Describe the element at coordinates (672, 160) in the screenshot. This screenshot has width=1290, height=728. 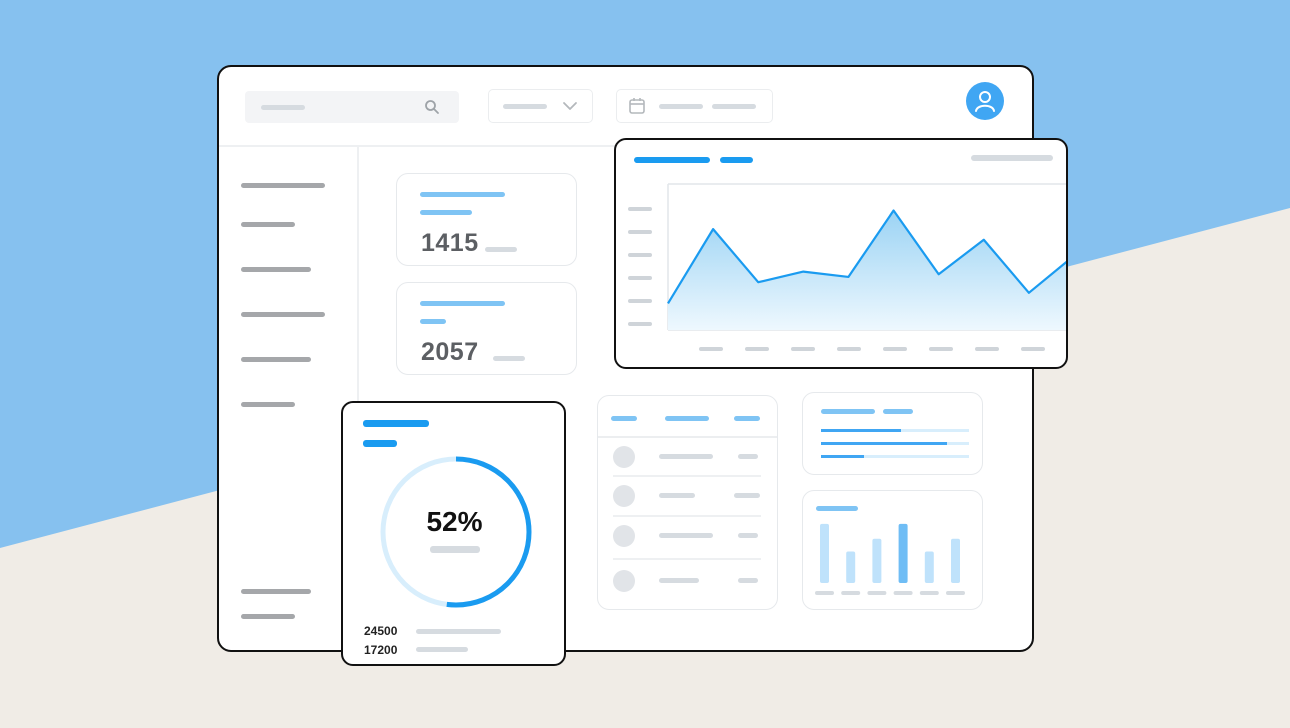
I see `chart-title` at that location.